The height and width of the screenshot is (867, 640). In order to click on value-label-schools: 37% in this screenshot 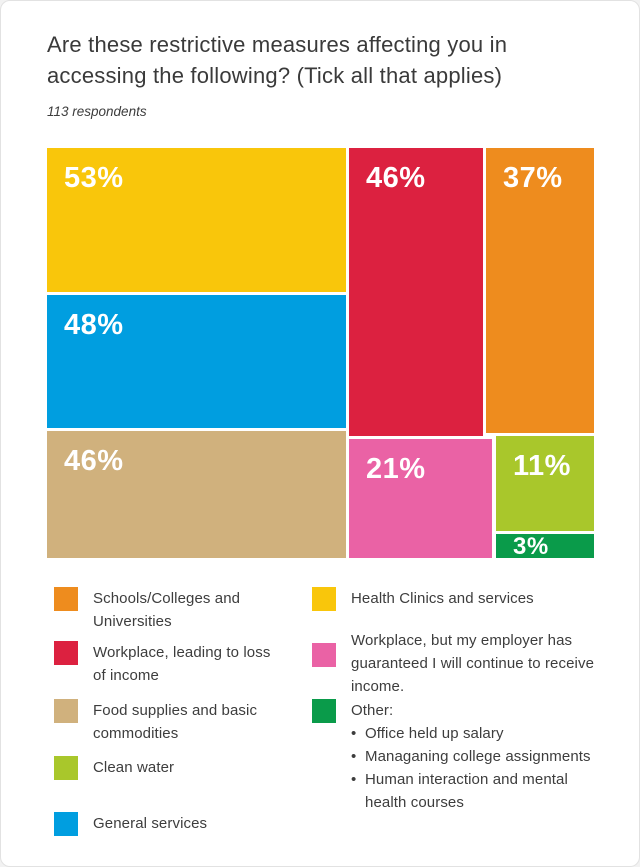, I will do `click(533, 178)`.